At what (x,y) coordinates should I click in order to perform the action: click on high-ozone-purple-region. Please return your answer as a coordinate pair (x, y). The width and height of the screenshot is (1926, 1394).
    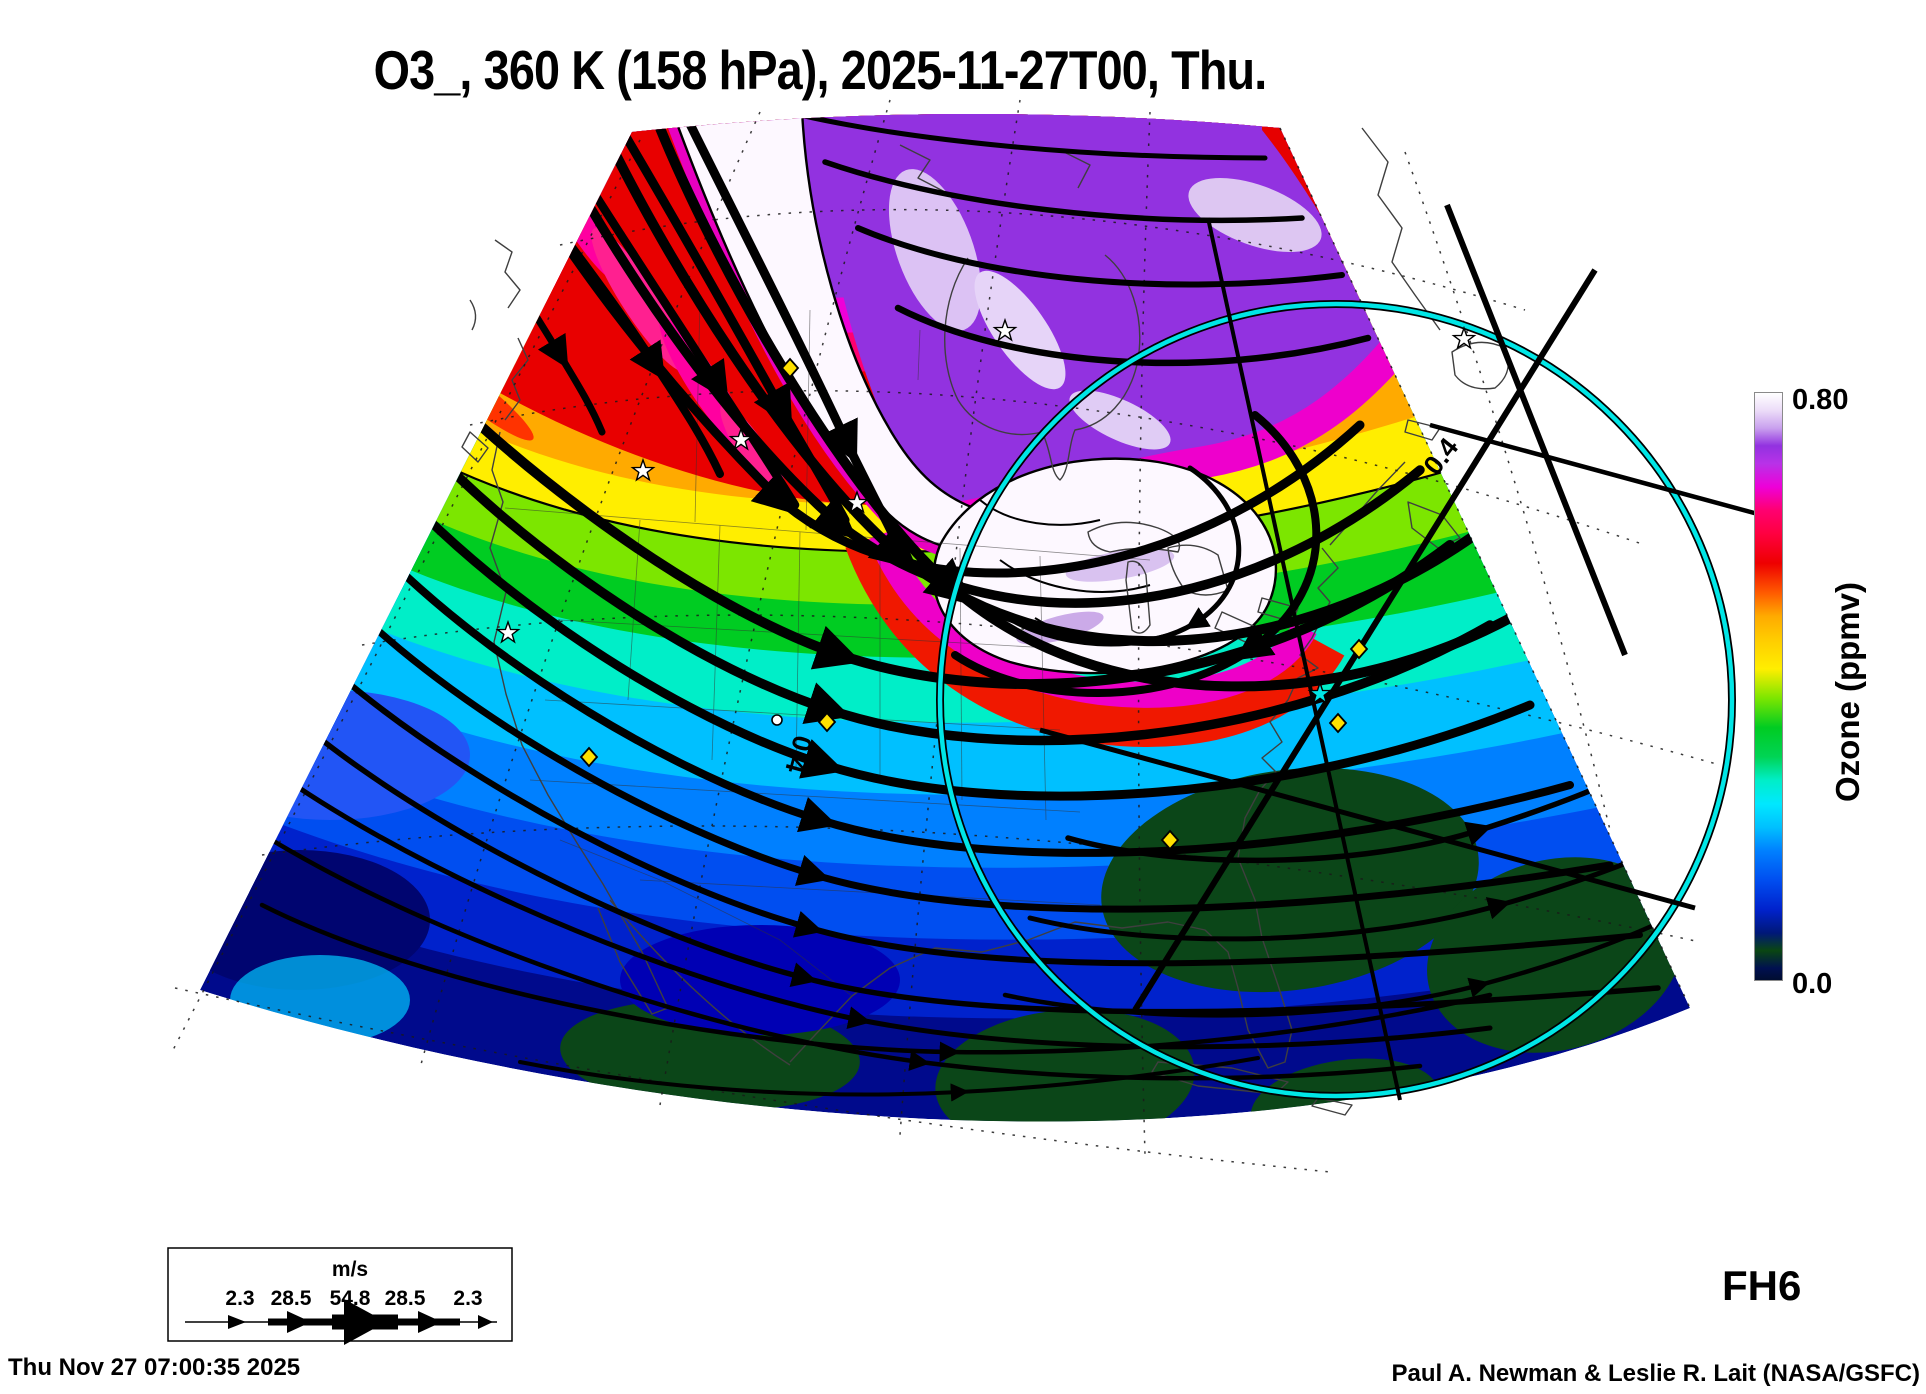
    Looking at the image, I should click on (1045, 316).